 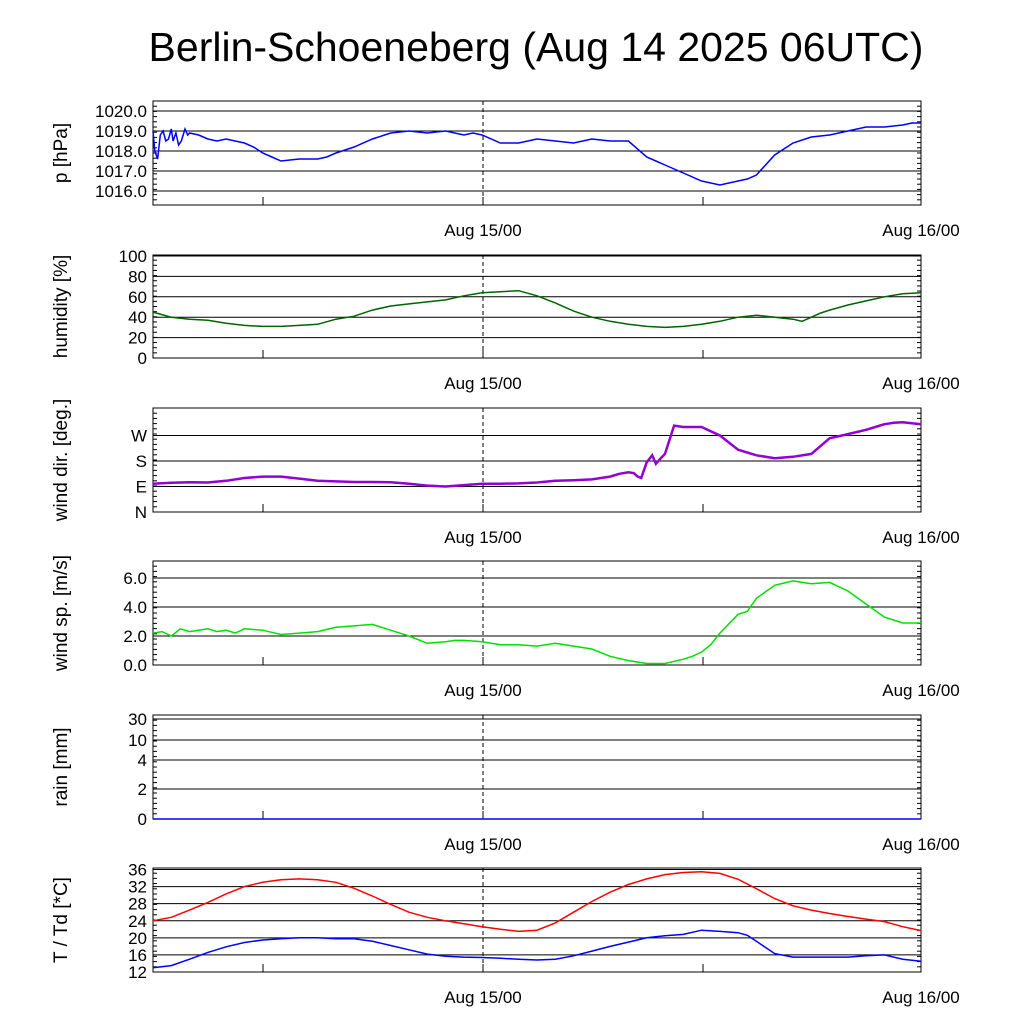 What do you see at coordinates (141, 487) in the screenshot?
I see `y-tick-label: E` at bounding box center [141, 487].